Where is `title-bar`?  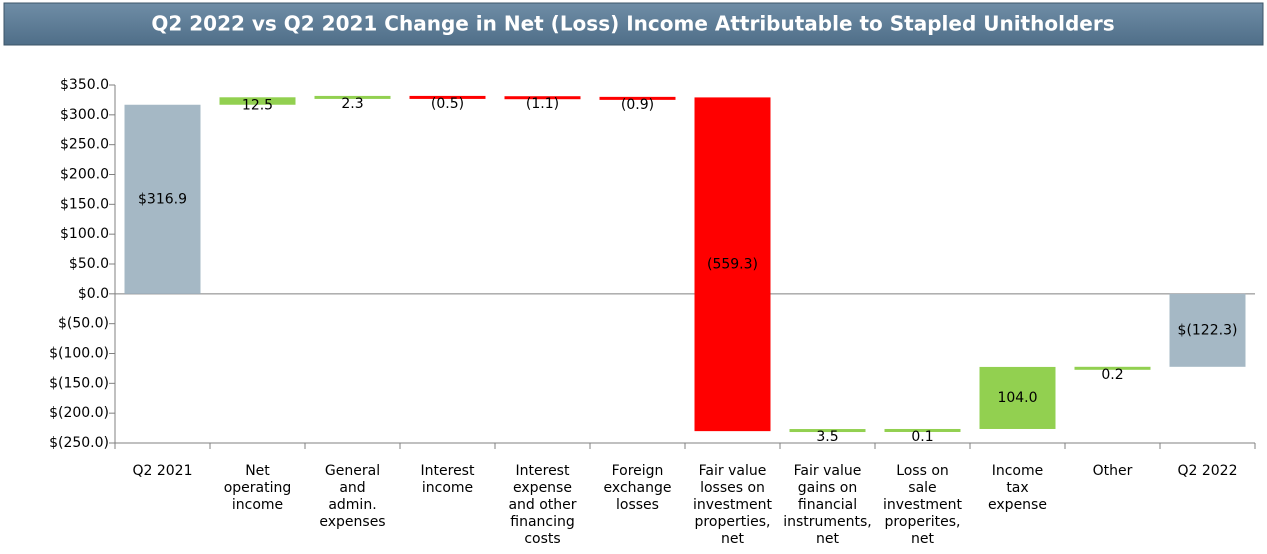 title-bar is located at coordinates (633, 24).